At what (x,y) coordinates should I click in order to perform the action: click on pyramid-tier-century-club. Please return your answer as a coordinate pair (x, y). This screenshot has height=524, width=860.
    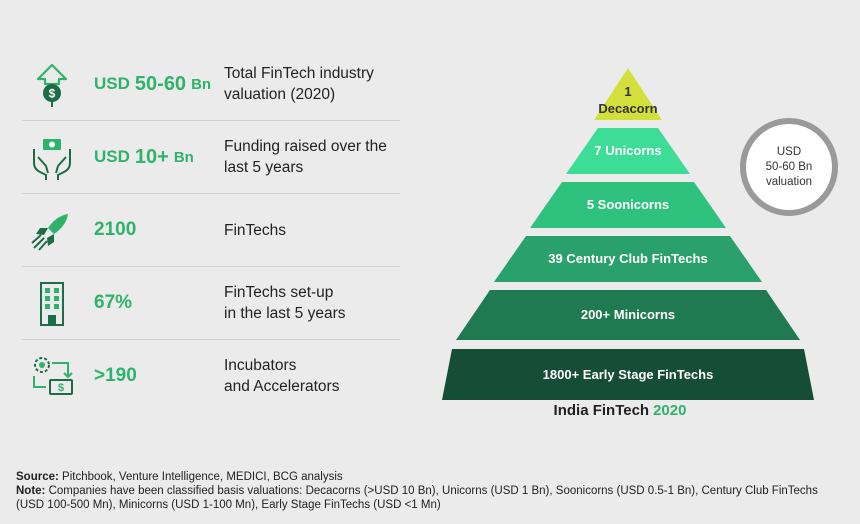
    Looking at the image, I should click on (628, 259).